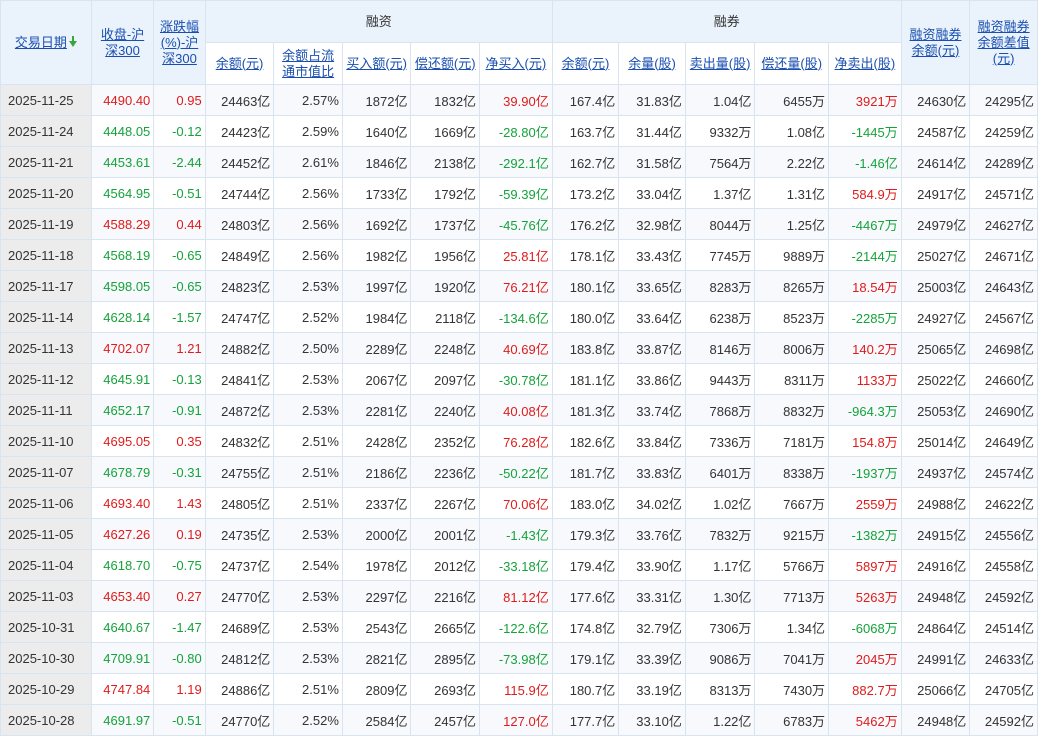 The image size is (1041, 737). I want to click on header-margin-net: 净买入(元), so click(516, 63).